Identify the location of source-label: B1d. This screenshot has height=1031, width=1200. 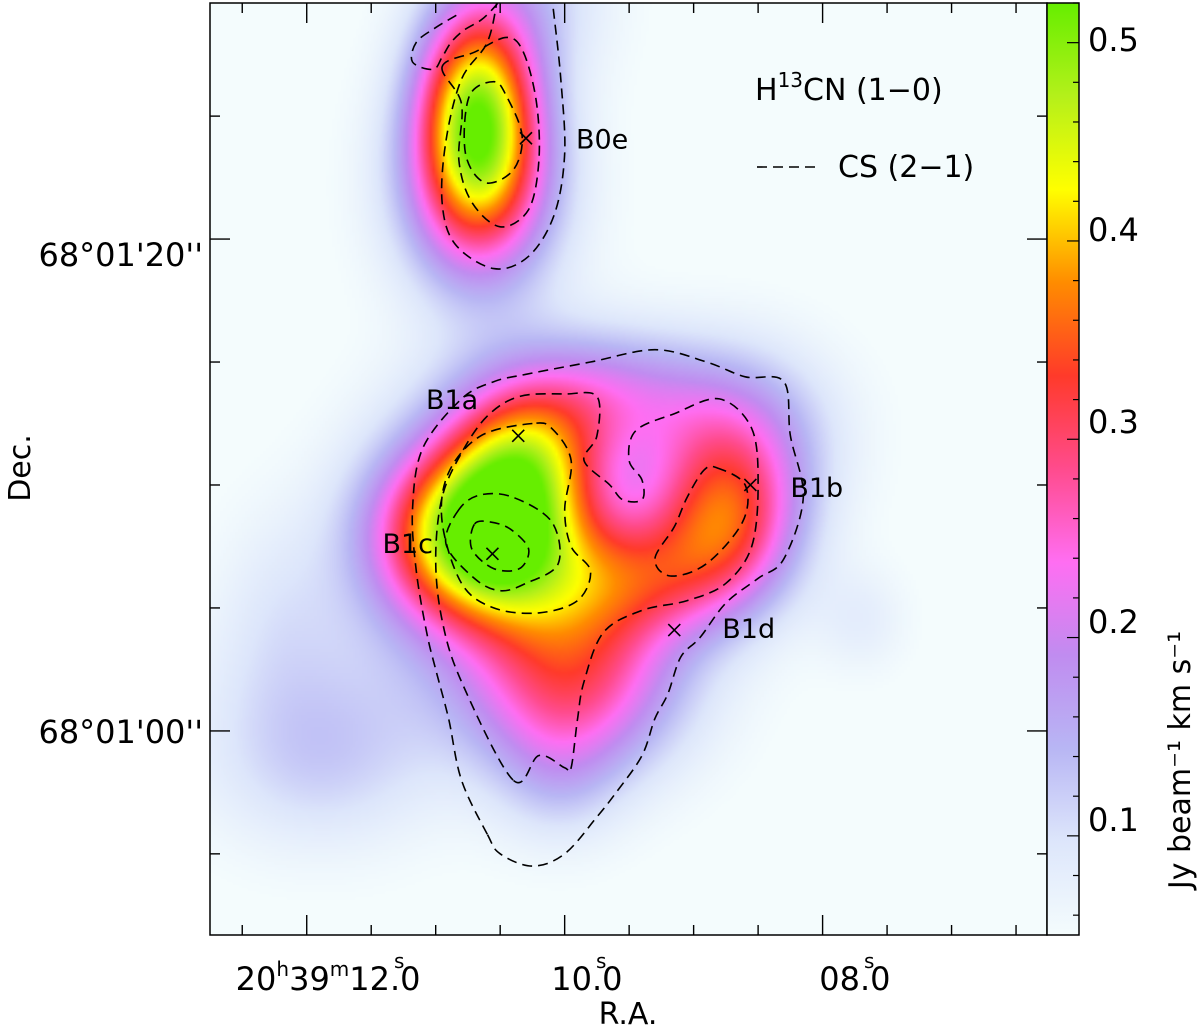
(748, 629).